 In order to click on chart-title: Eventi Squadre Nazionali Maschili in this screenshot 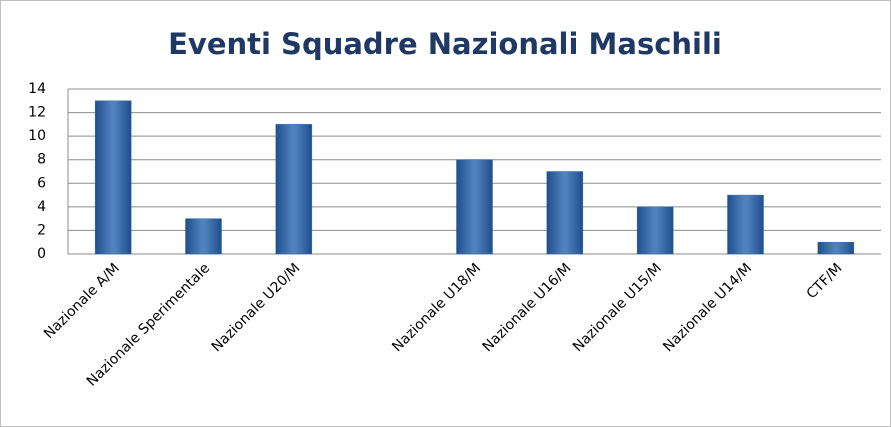, I will do `click(445, 44)`.